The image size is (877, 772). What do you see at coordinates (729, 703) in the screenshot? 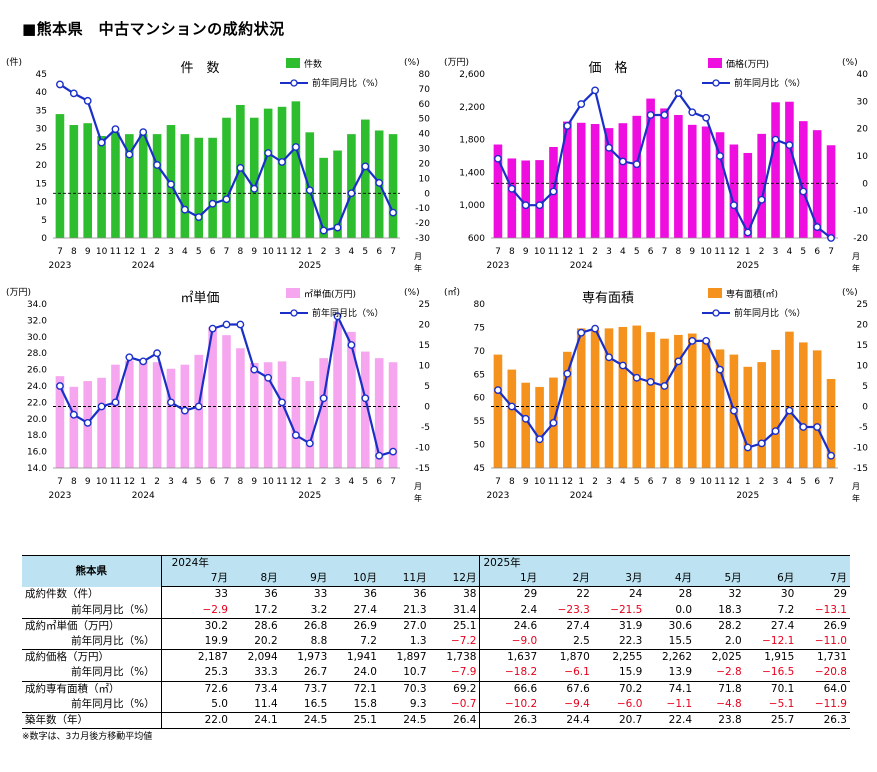
I see `table-cell: −4.8` at bounding box center [729, 703].